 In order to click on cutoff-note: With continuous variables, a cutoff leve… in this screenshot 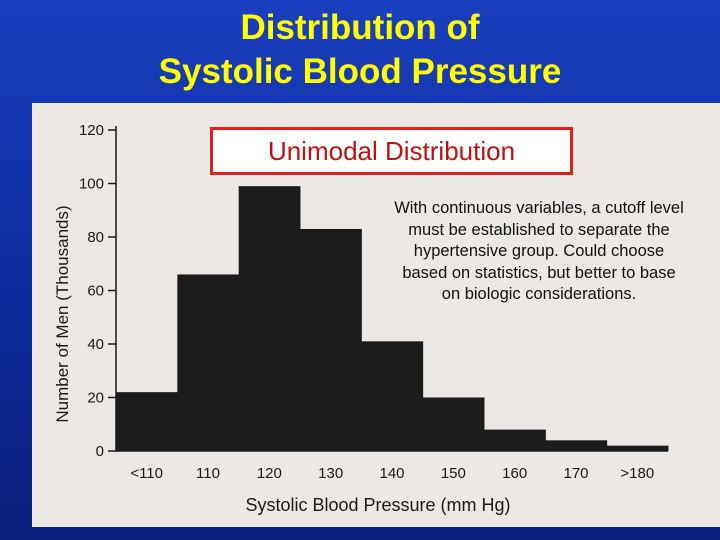, I will do `click(539, 252)`.